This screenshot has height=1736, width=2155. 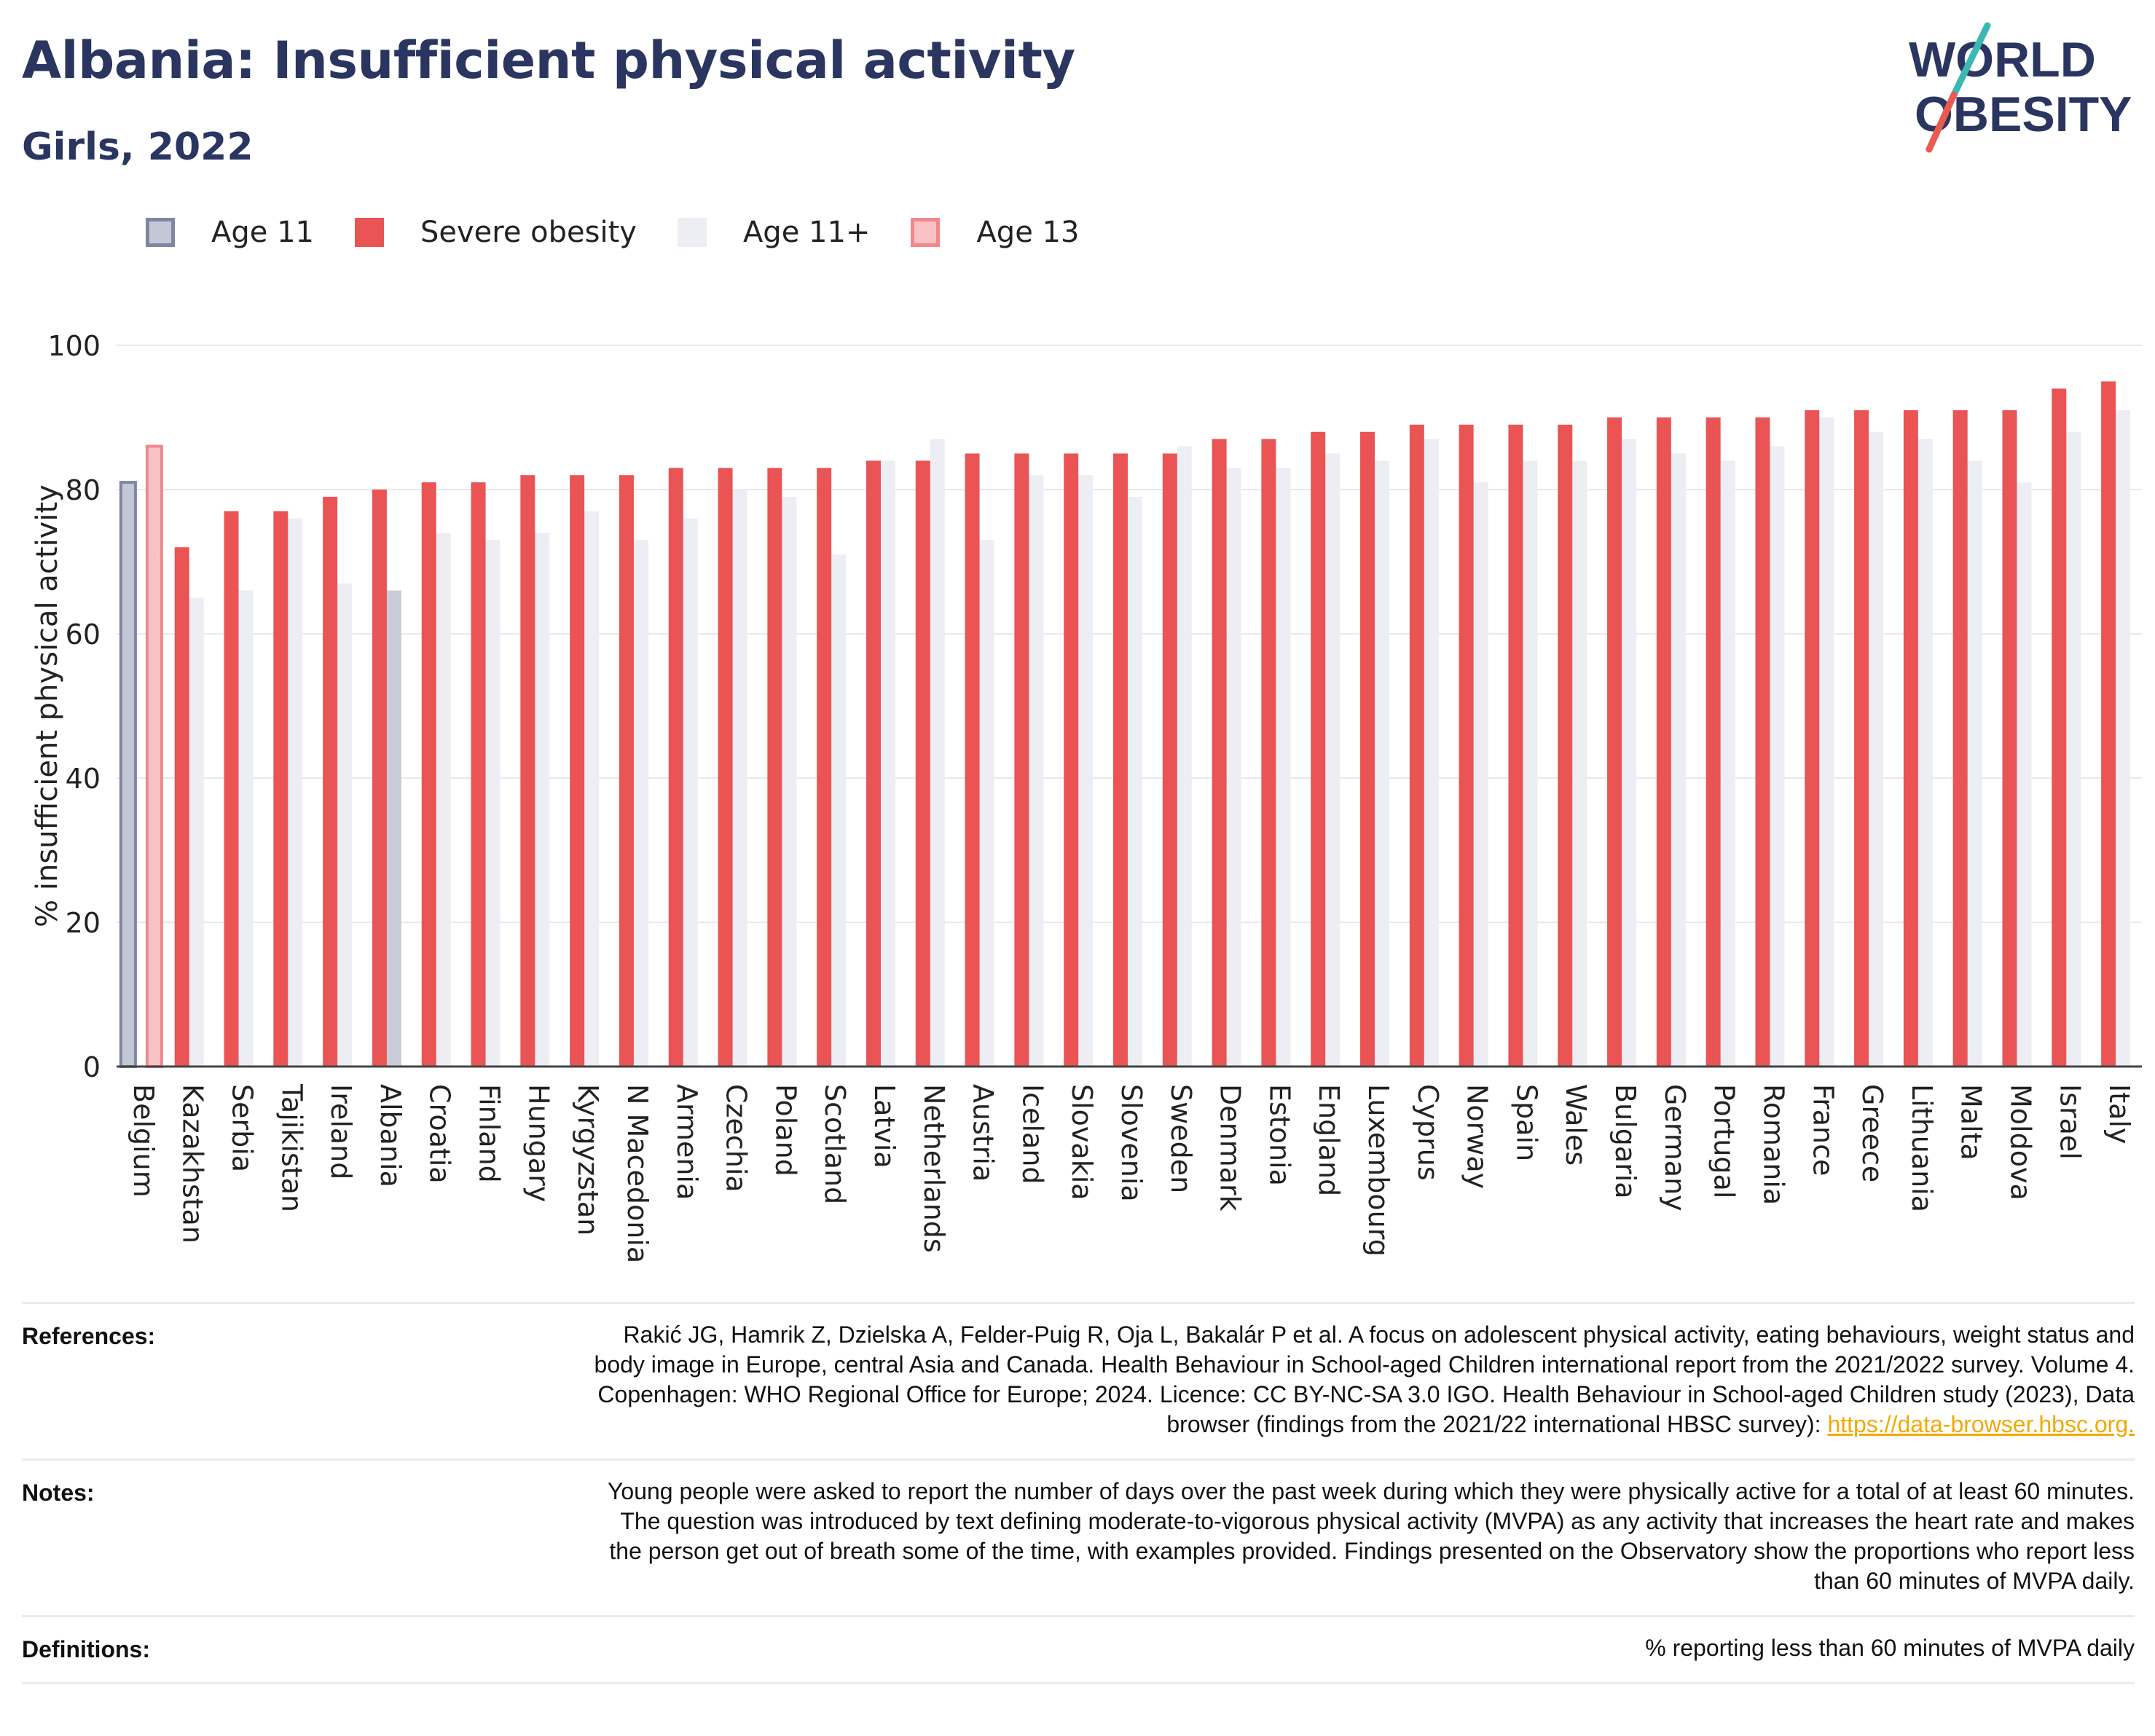 I want to click on legend-label-age-11-plus: Age 11+, so click(x=806, y=232).